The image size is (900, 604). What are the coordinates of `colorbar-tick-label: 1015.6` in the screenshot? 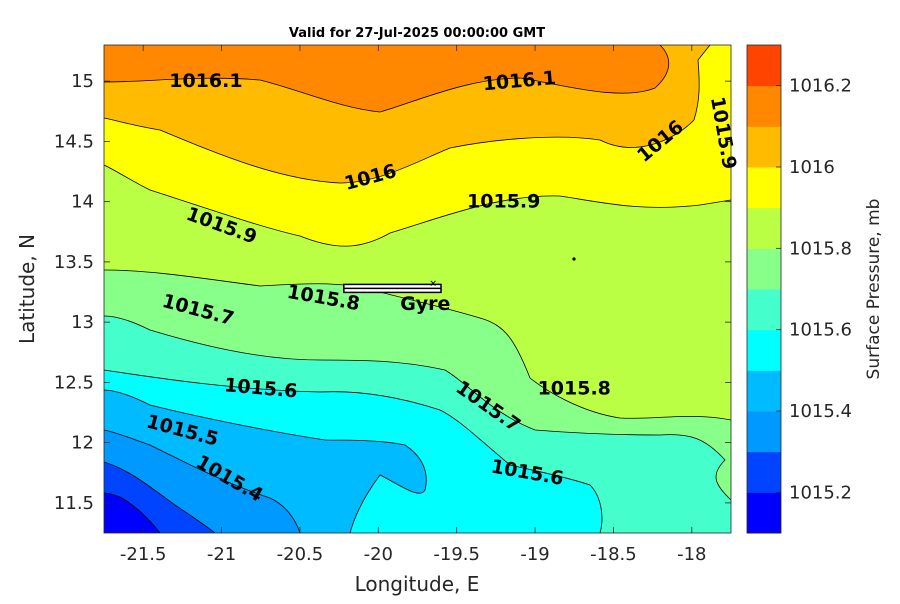 It's located at (820, 330).